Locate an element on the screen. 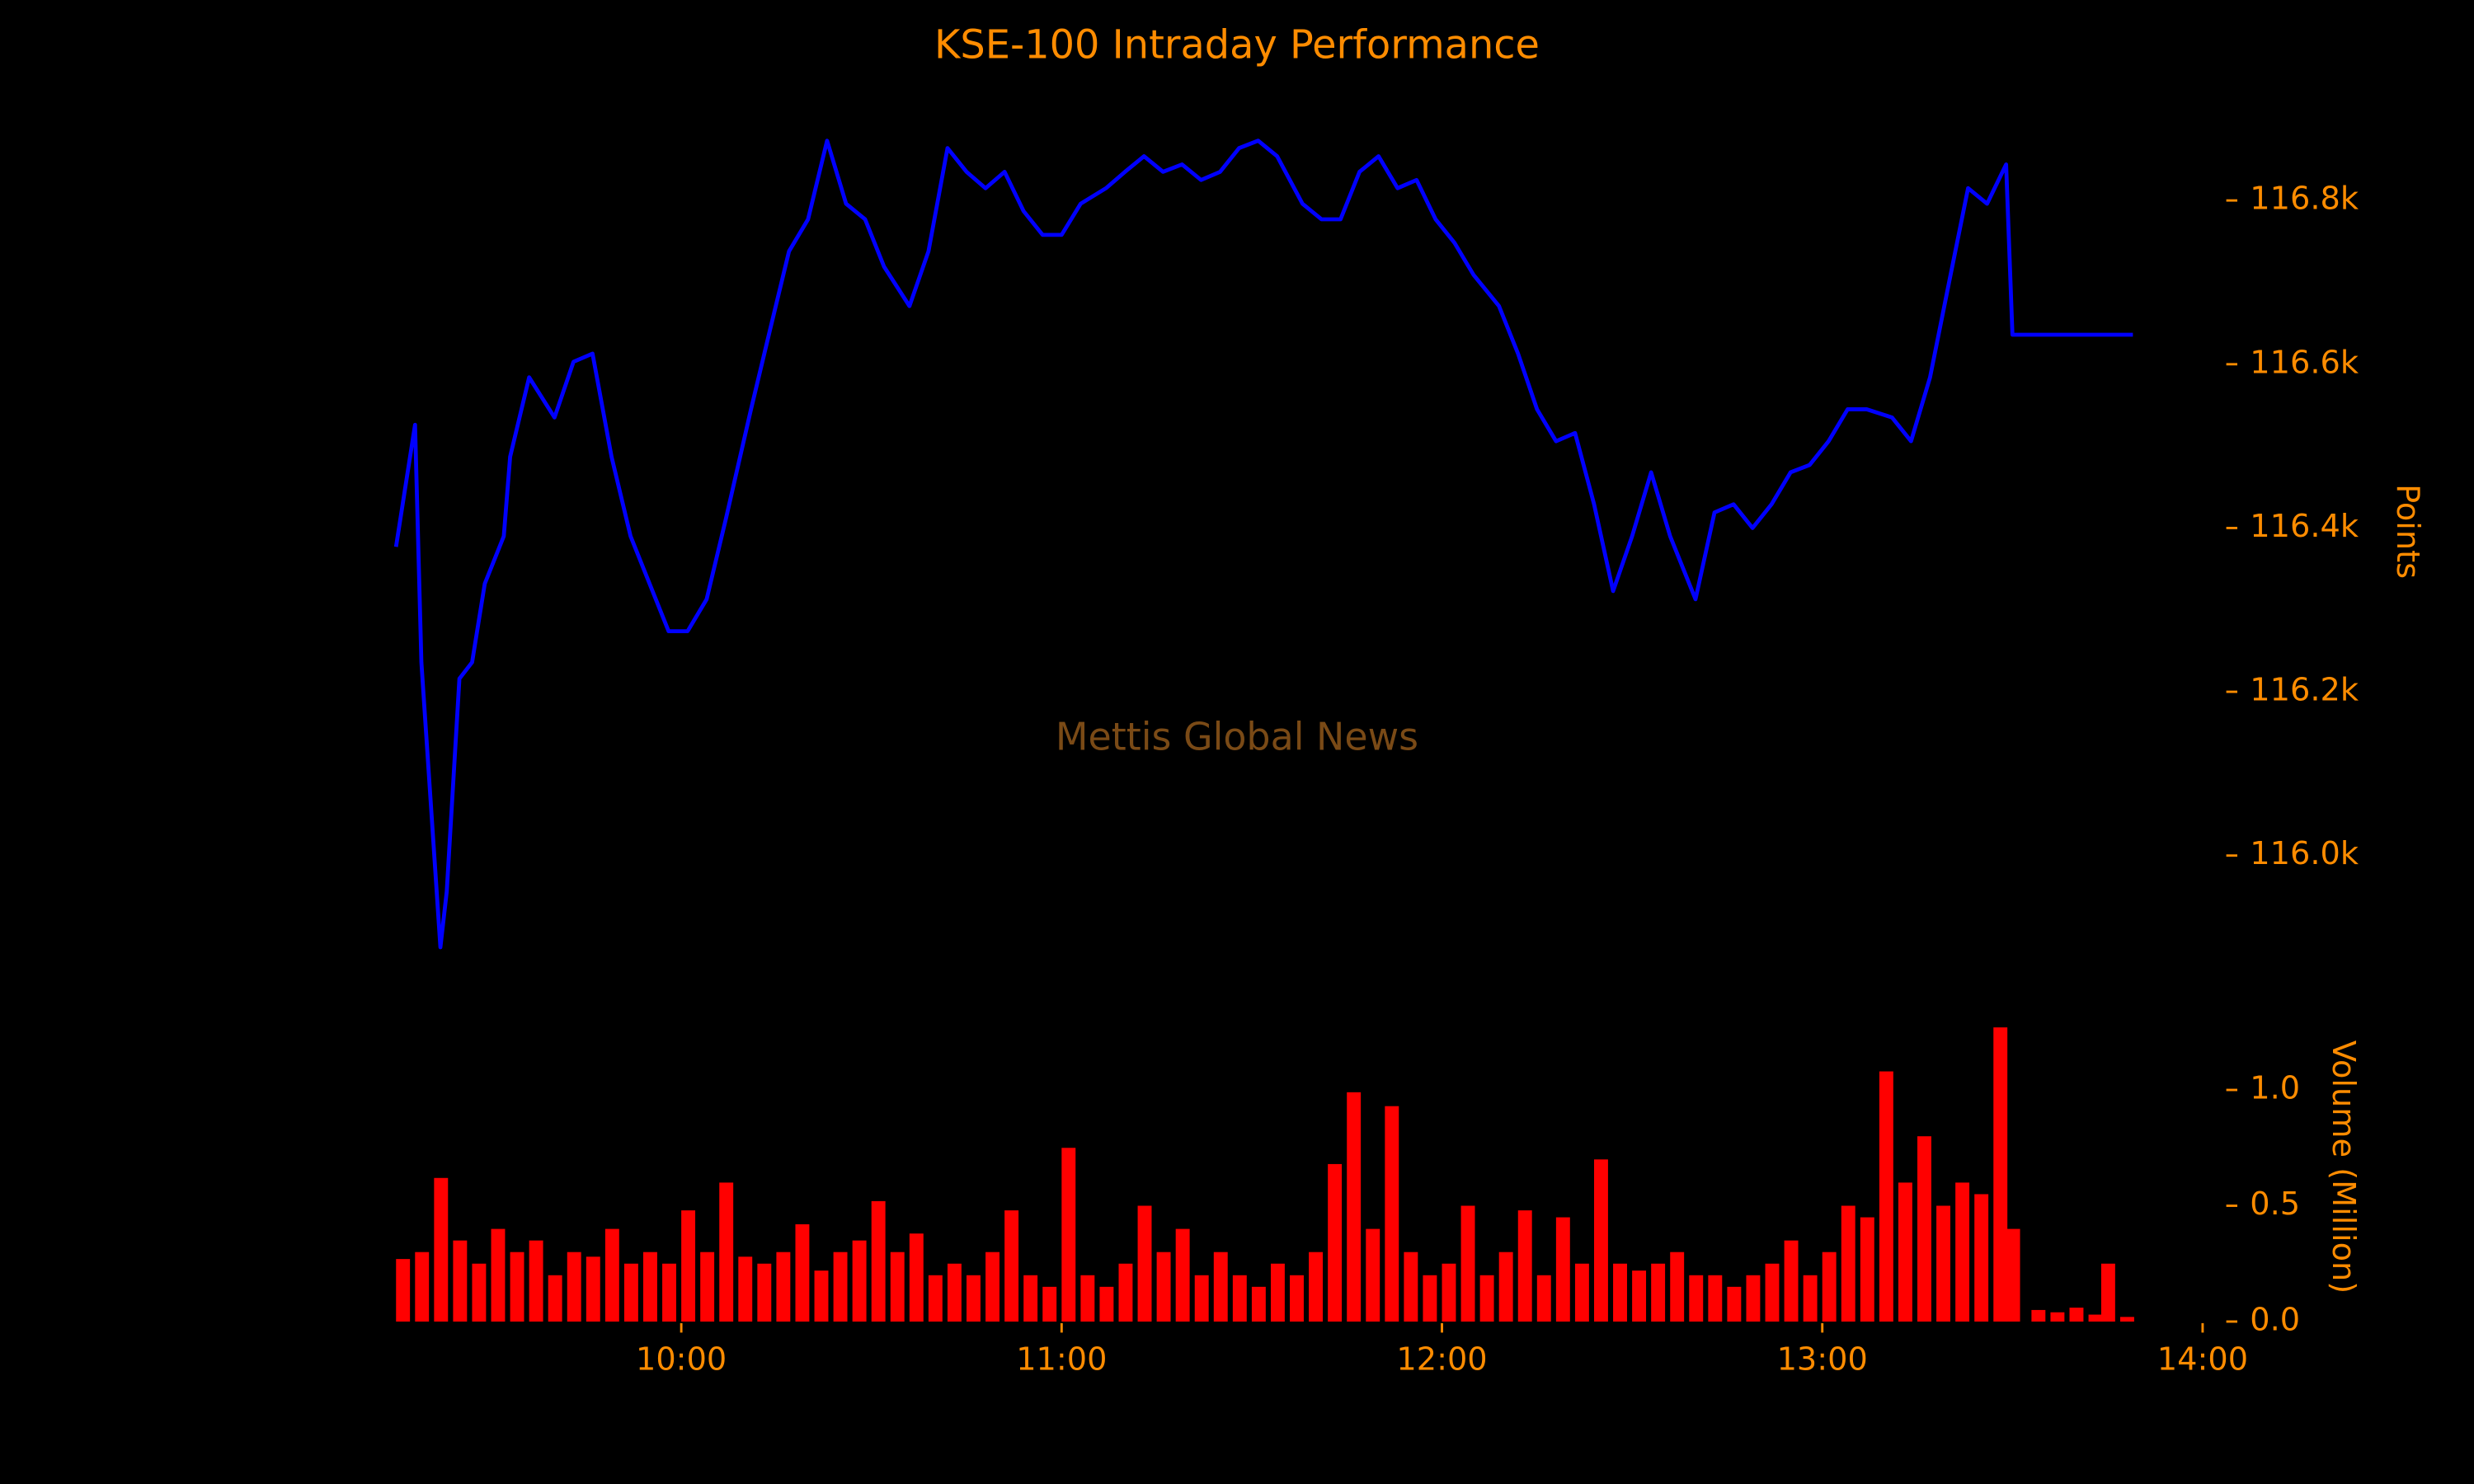  chart-title: KSE-100 Intraday Performance is located at coordinates (1237, 45).